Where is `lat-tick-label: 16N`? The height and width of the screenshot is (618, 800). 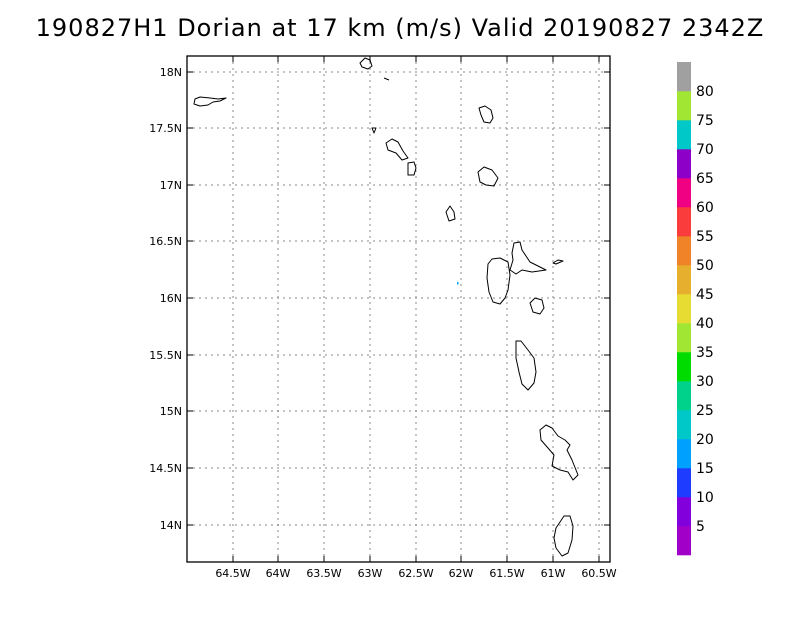
lat-tick-label: 16N is located at coordinates (171, 298).